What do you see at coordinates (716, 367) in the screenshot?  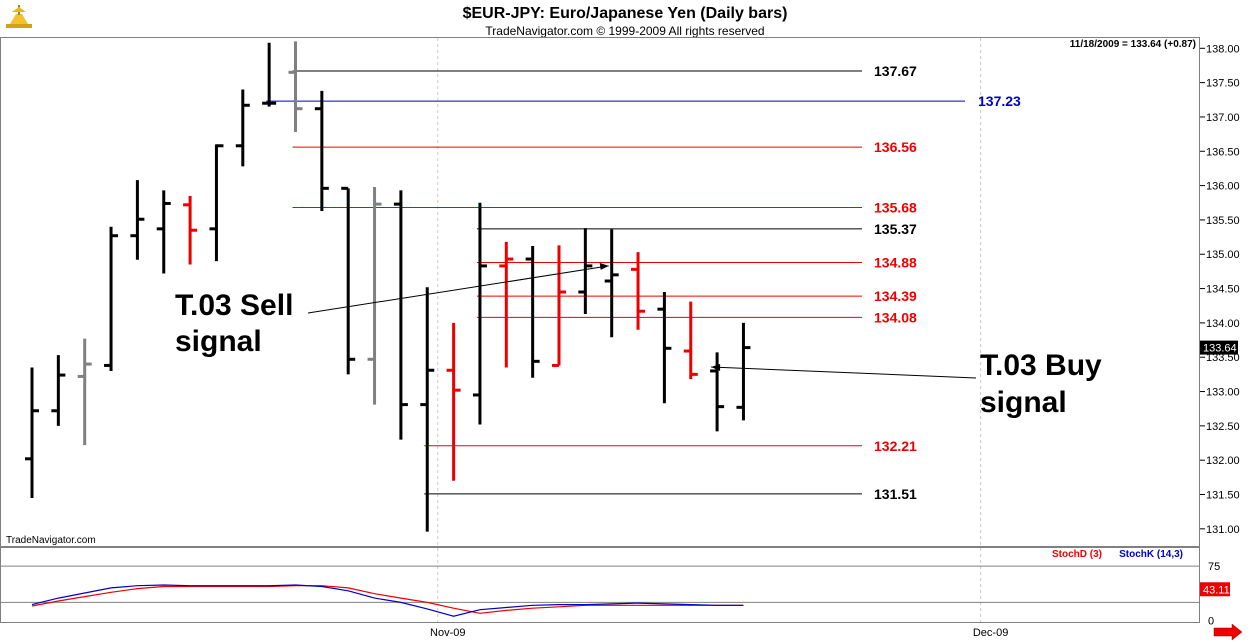 I see `buy-arrow-head-icon` at bounding box center [716, 367].